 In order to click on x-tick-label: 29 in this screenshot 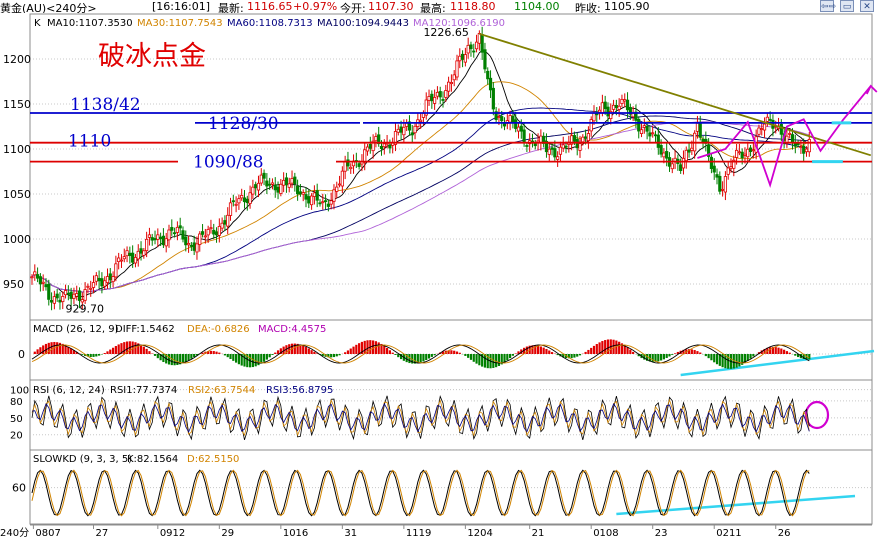, I will do `click(227, 533)`.